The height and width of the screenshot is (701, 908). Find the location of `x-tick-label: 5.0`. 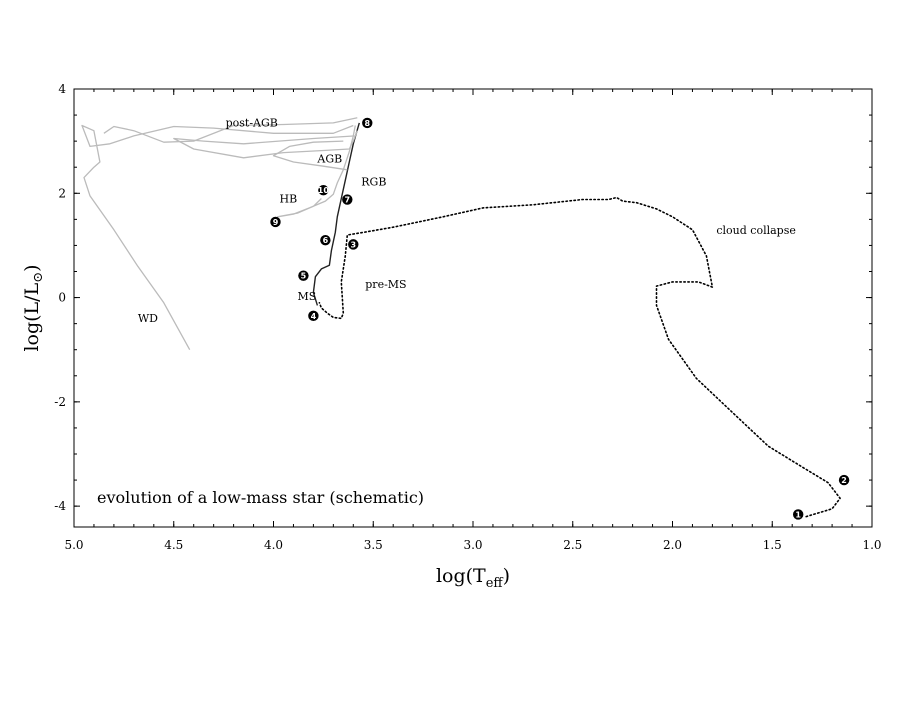

x-tick-label: 5.0 is located at coordinates (73, 545).